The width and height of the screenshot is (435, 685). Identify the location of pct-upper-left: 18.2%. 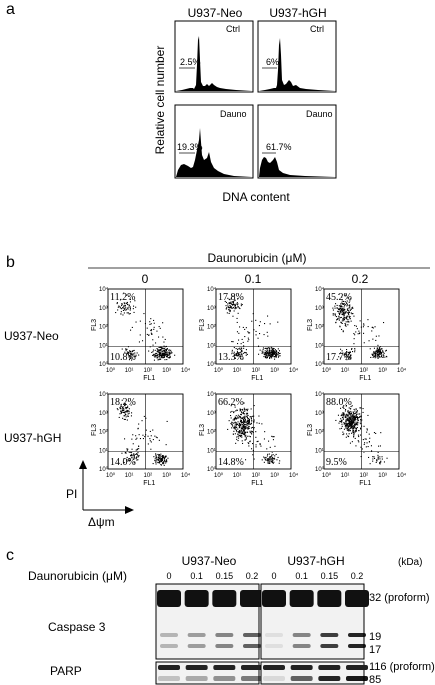
(123, 402).